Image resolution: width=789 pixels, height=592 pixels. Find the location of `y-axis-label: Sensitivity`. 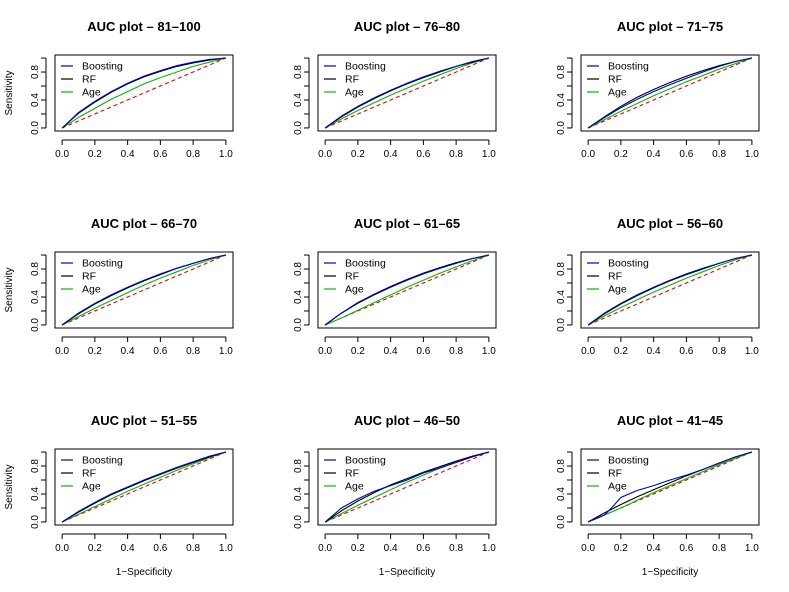

y-axis-label: Sensitivity is located at coordinates (9, 486).